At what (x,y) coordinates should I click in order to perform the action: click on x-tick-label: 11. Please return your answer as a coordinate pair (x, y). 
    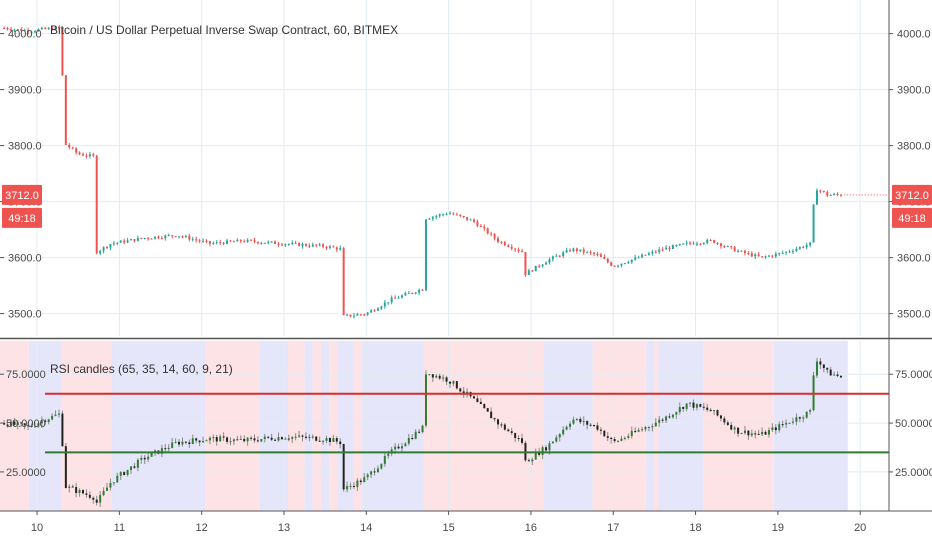
    Looking at the image, I should click on (119, 528).